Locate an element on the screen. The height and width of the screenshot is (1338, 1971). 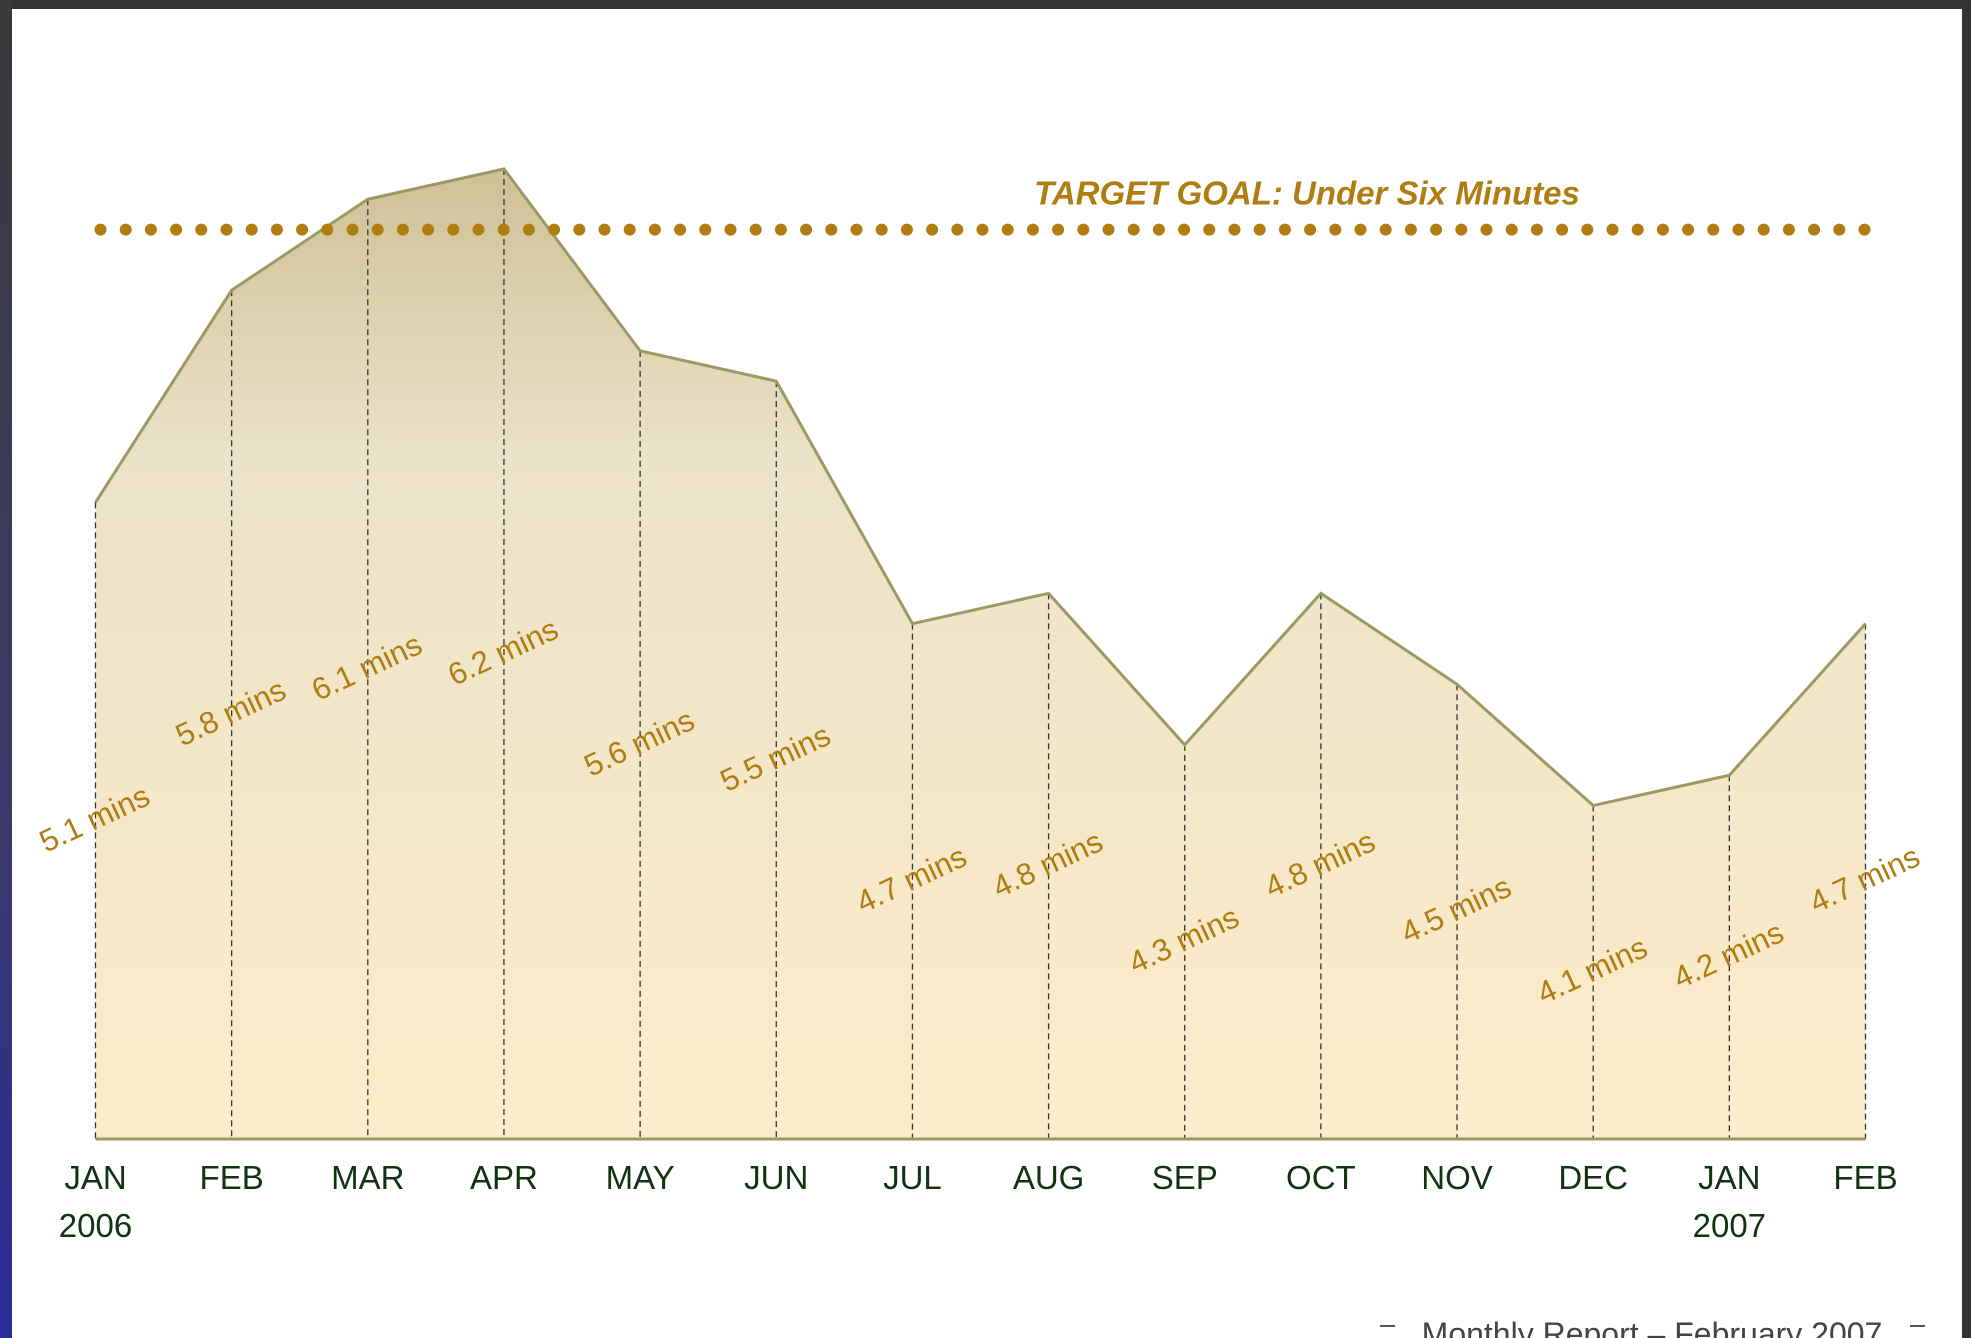
x-tick-label: JUL is located at coordinates (912, 1177).